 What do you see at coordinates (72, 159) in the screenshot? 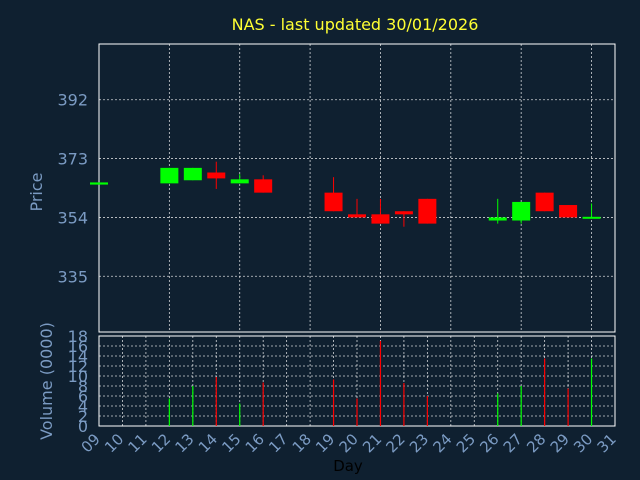
I see `price-tick-label: 373` at bounding box center [72, 159].